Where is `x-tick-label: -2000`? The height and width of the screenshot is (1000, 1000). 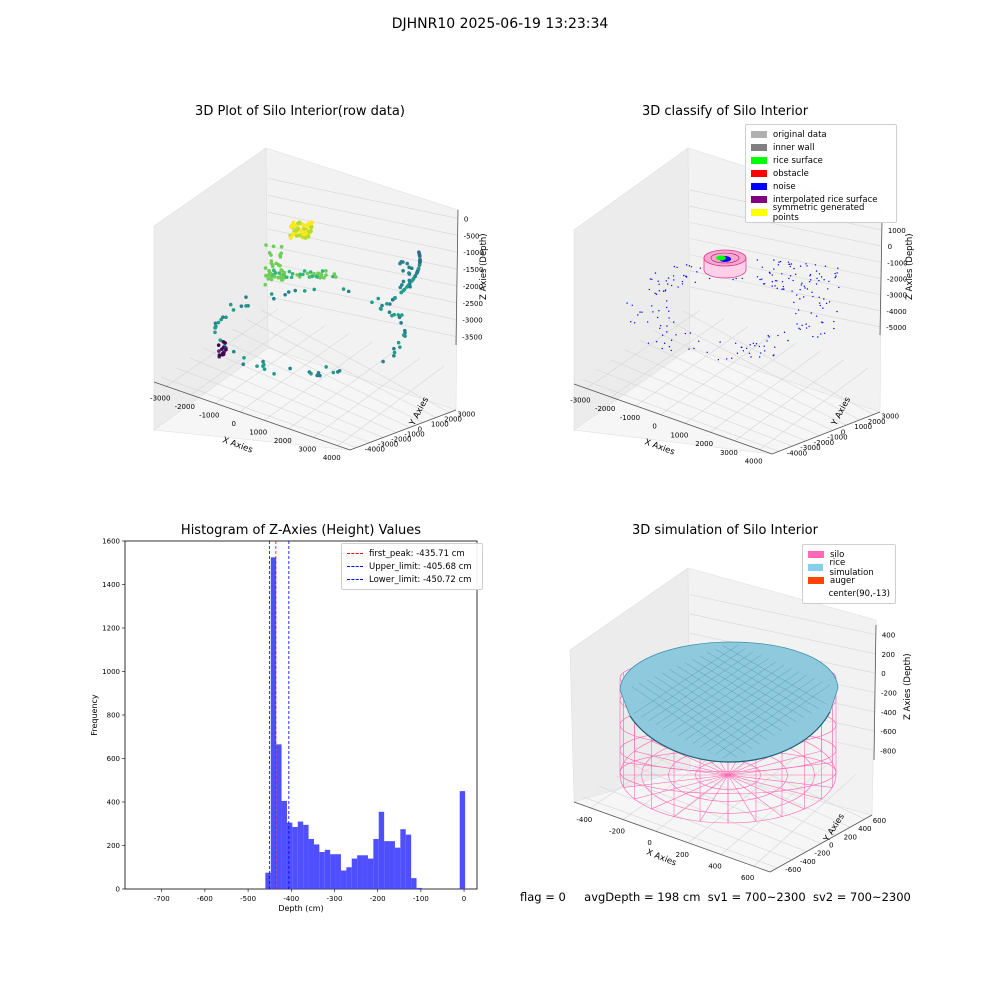
x-tick-label: -2000 is located at coordinates (185, 407).